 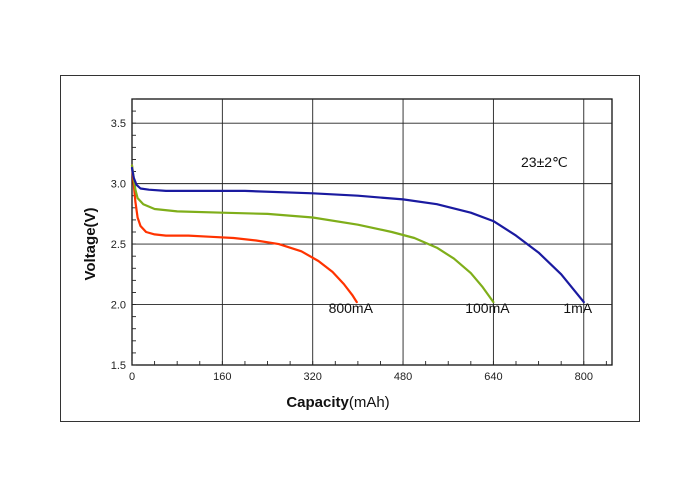 I want to click on x-axis-title-unit: (mAh), so click(x=369, y=402).